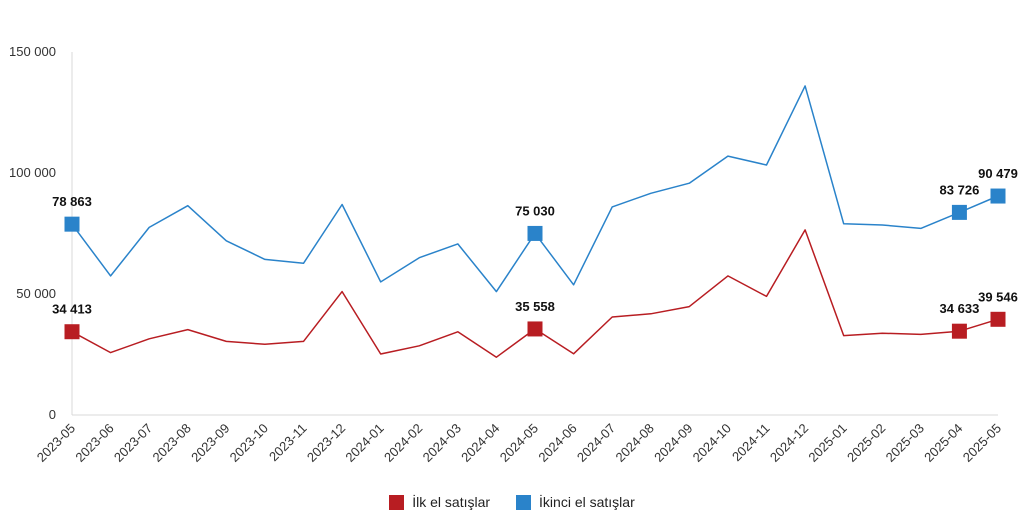  What do you see at coordinates (998, 296) in the screenshot?
I see `data-label: 39 546` at bounding box center [998, 296].